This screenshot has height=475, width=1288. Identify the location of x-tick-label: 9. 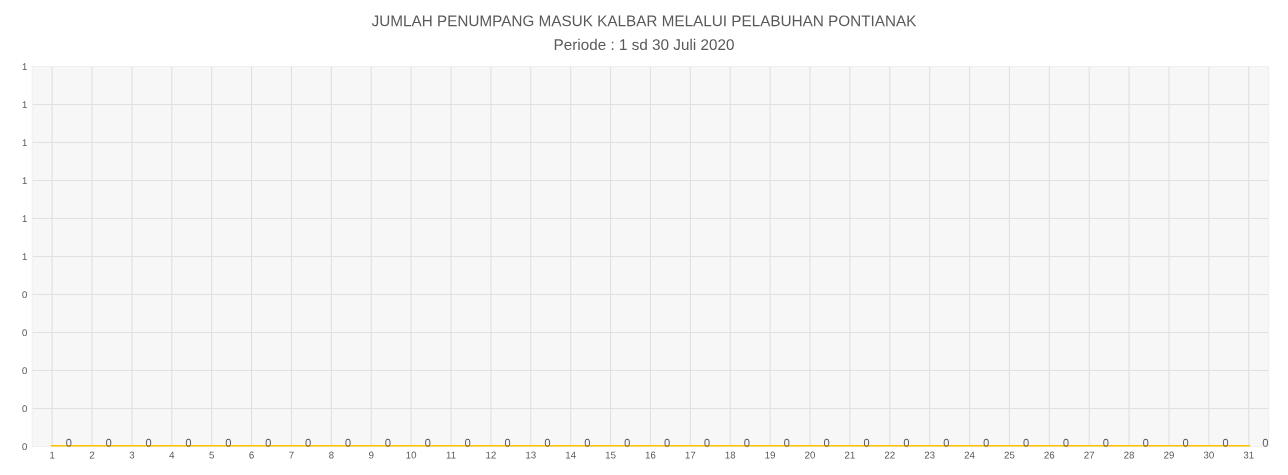
(371, 455).